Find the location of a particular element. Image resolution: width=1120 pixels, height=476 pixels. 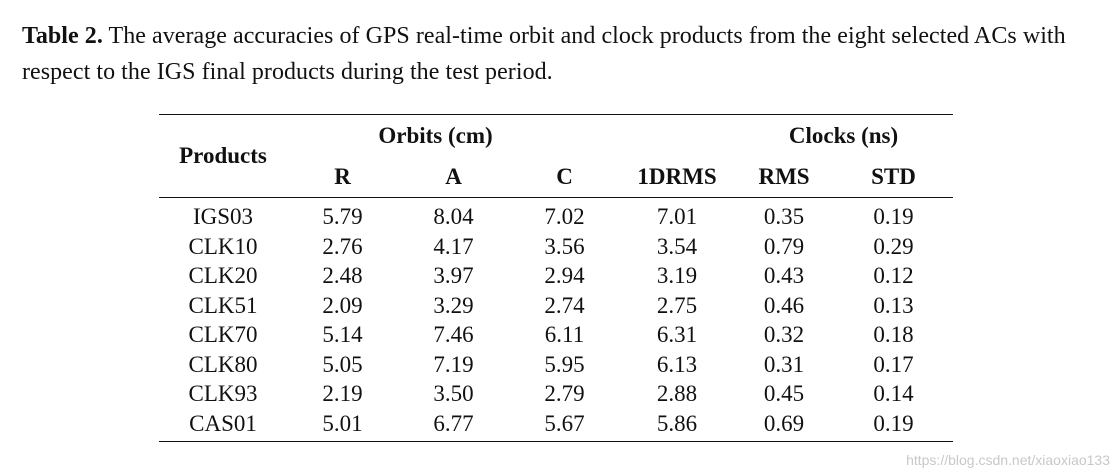

value-cell: 7.19 is located at coordinates (453, 364).